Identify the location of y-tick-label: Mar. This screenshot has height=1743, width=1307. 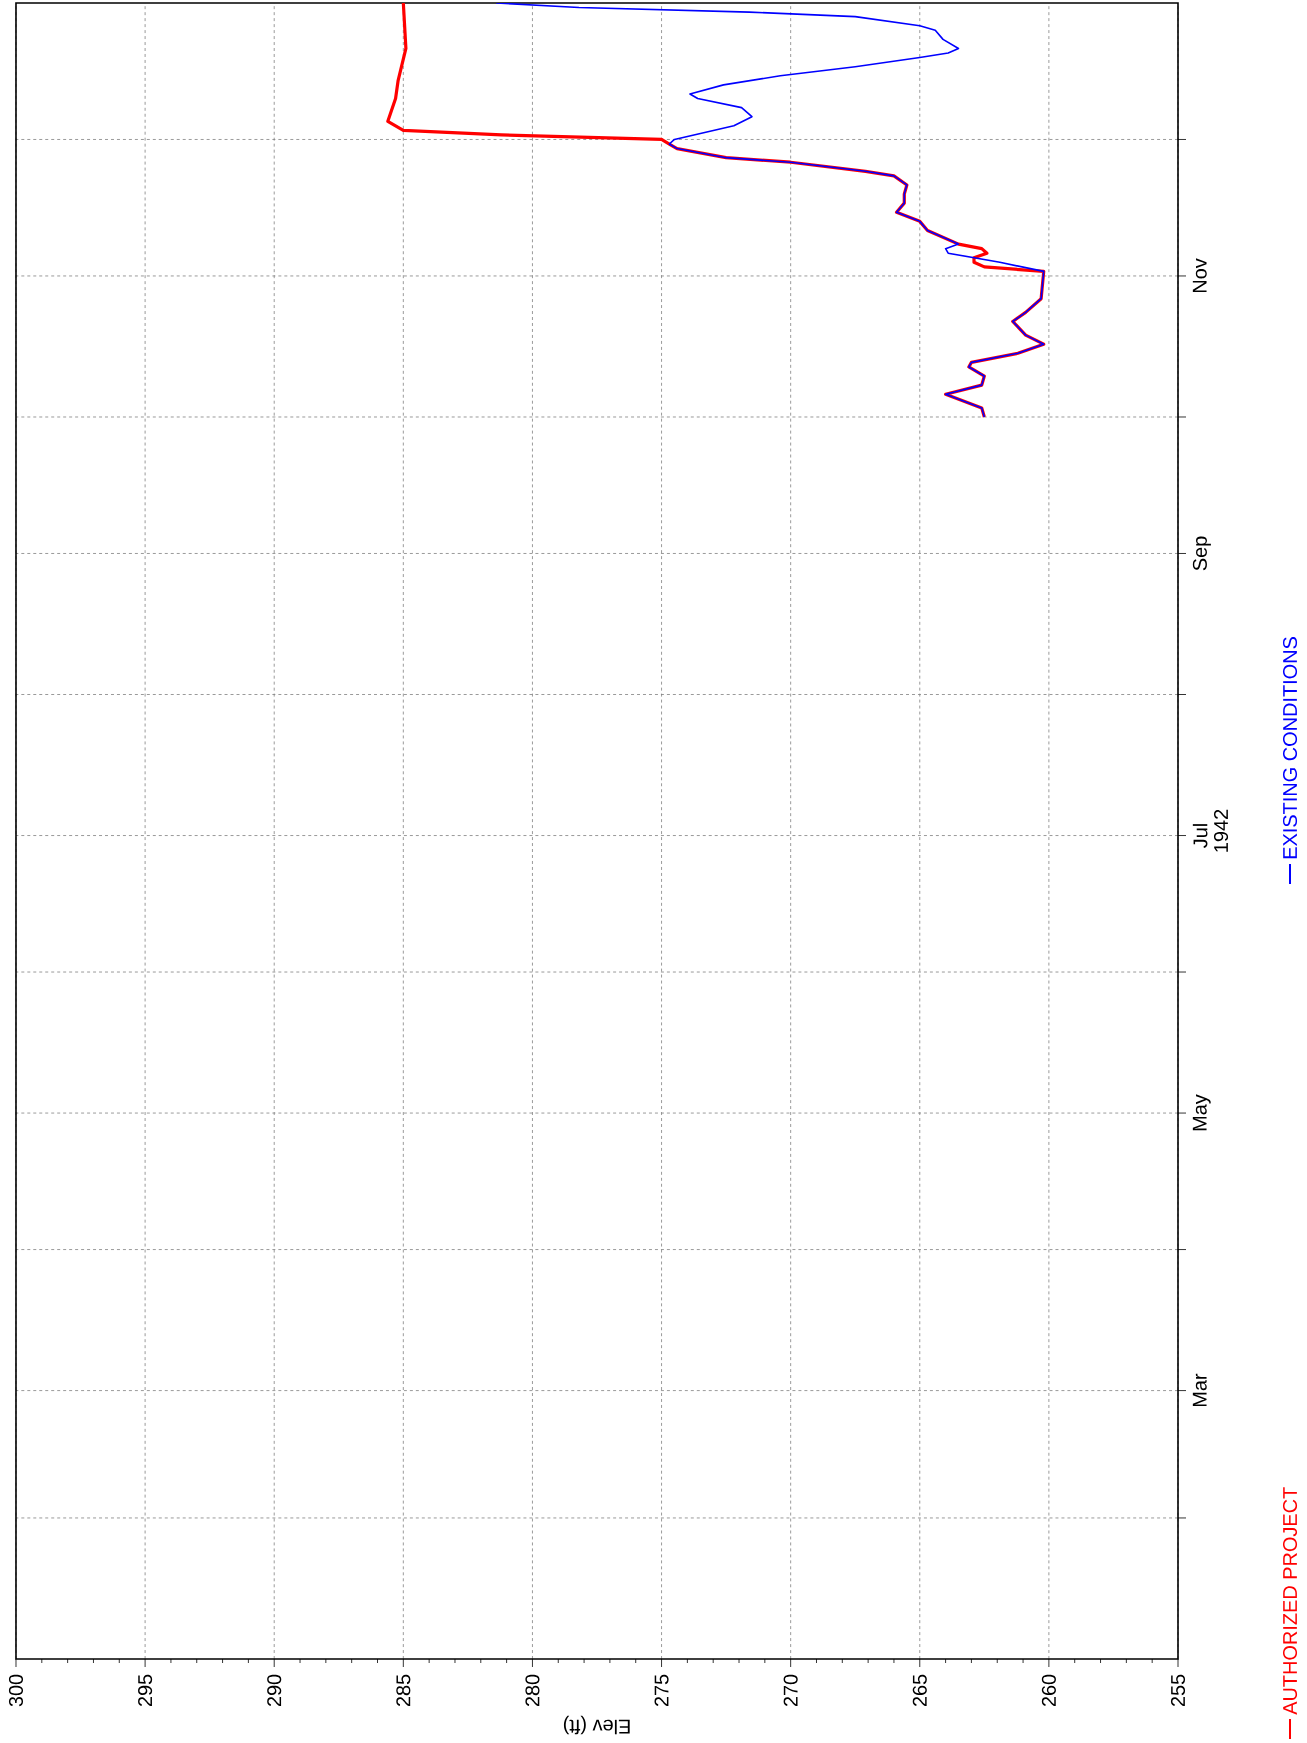
(1199, 1390).